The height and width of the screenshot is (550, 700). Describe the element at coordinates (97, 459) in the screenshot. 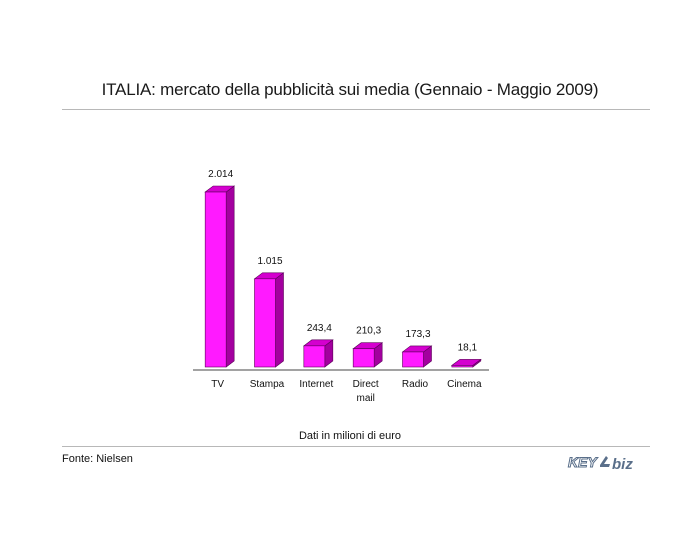

I see `source-label: Fonte: Nielsen` at that location.